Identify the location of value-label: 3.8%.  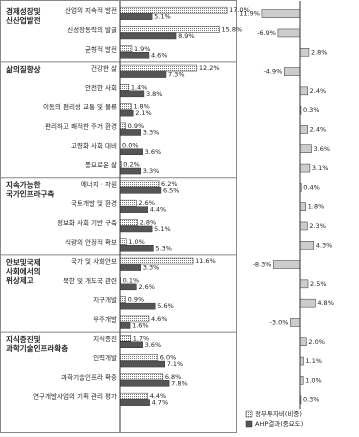
(154, 94).